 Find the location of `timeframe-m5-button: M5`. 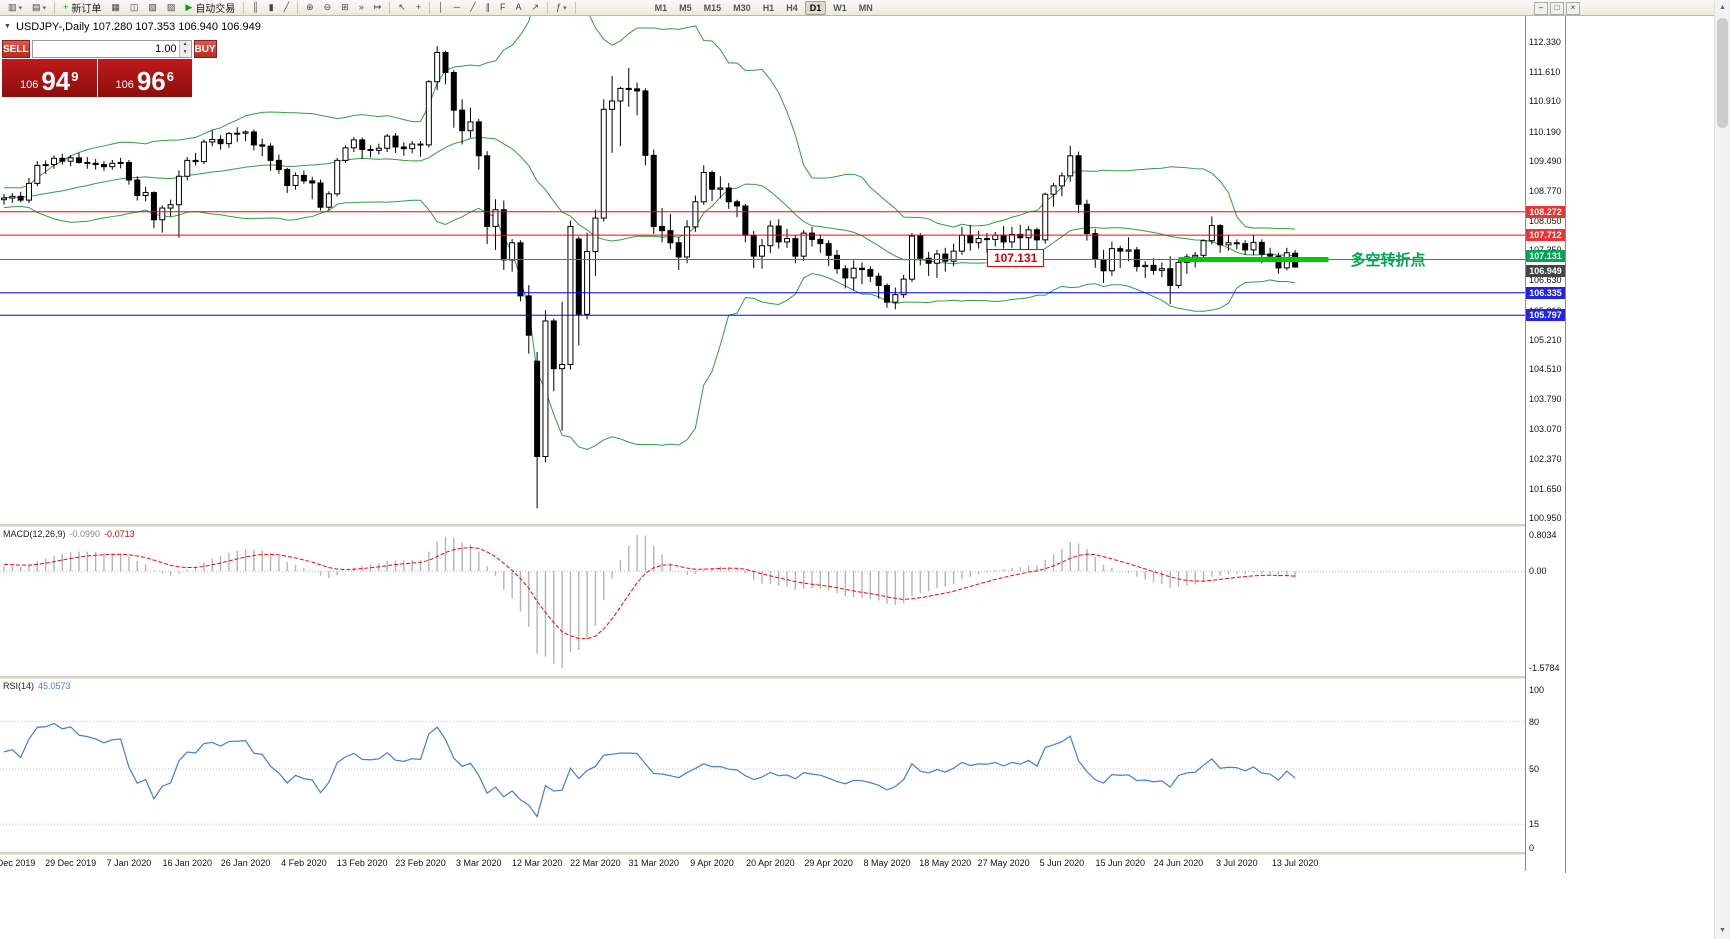

timeframe-m5-button: M5 is located at coordinates (685, 7).